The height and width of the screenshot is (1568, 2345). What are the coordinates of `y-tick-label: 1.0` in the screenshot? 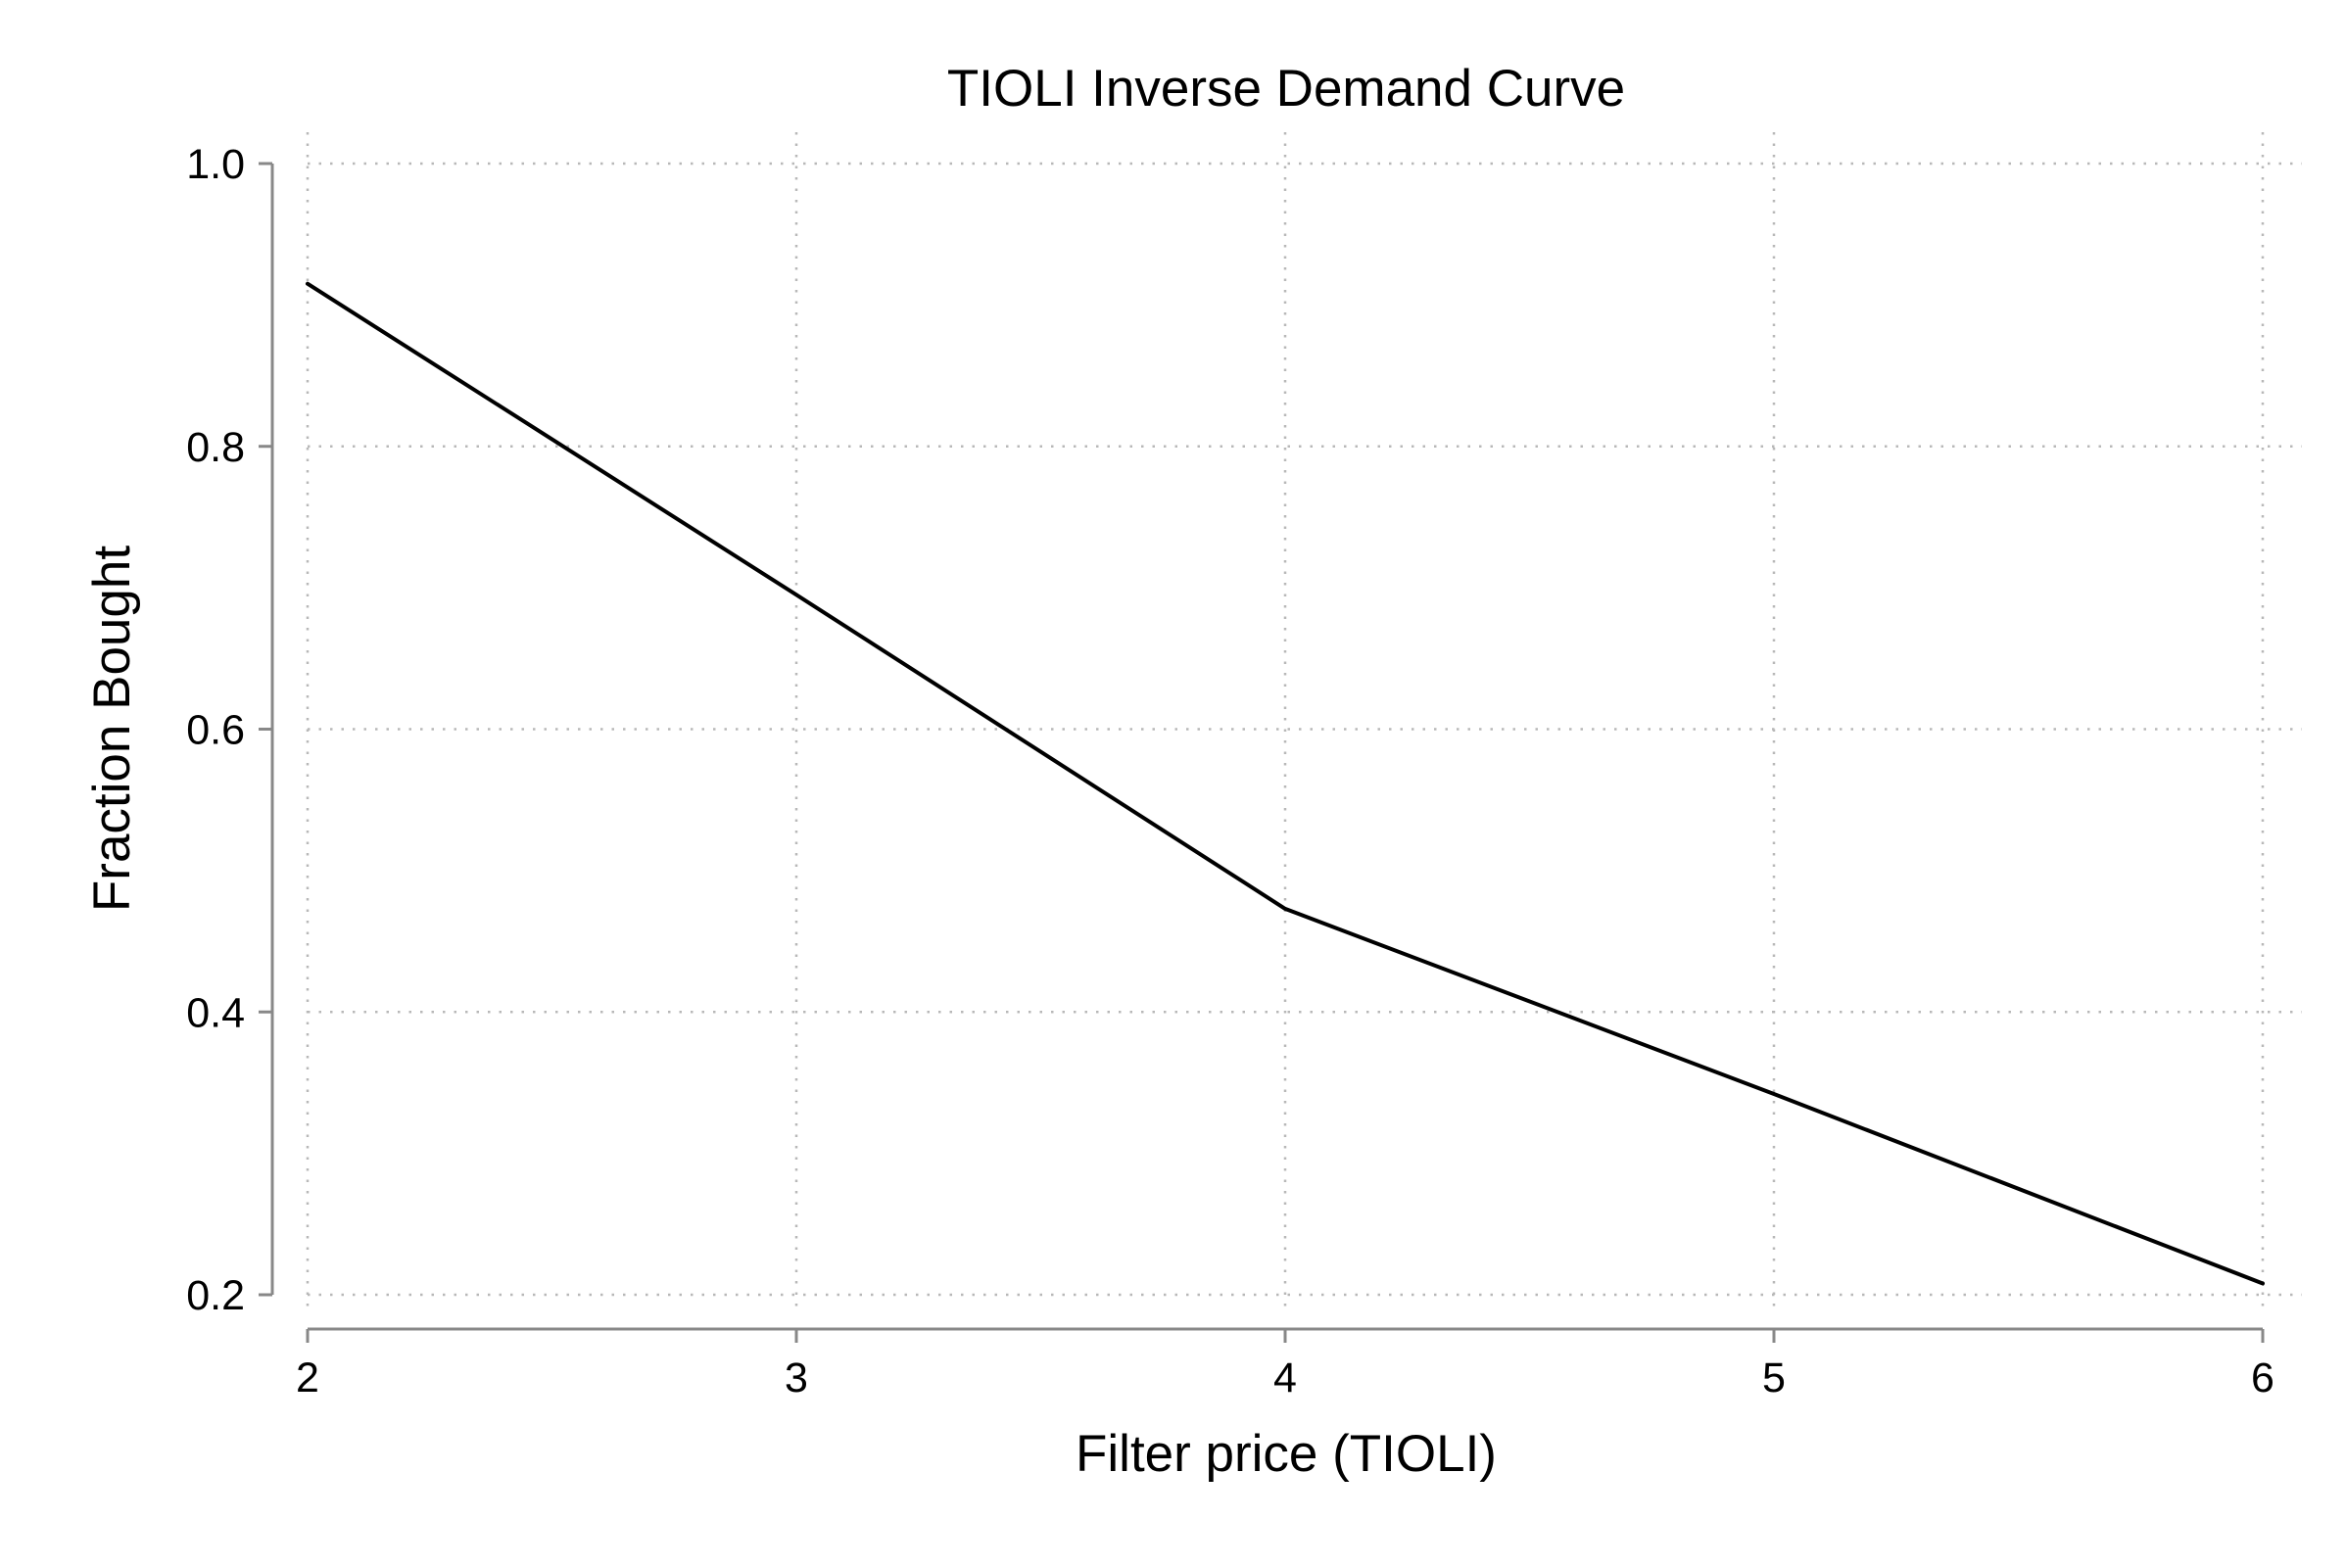 It's located at (215, 164).